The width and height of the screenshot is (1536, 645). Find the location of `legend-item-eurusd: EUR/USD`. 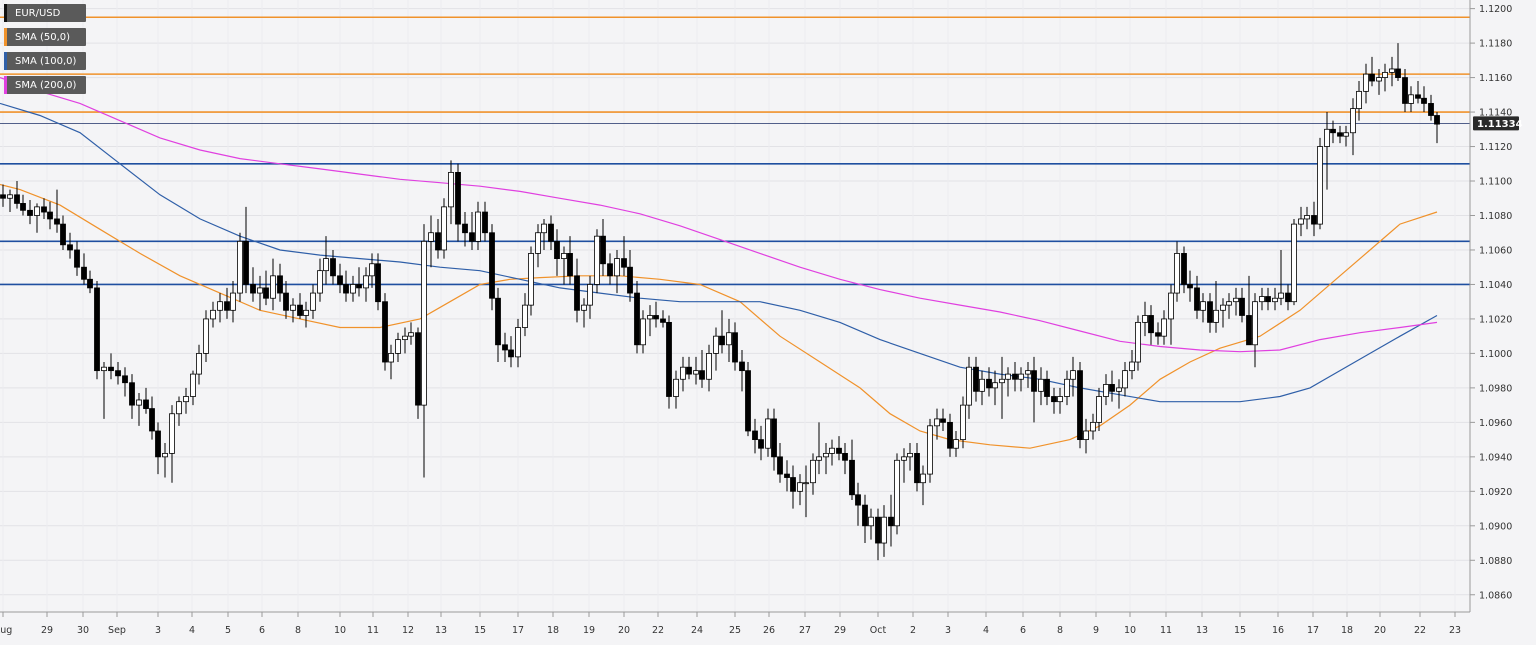

legend-item-eurusd: EUR/USD is located at coordinates (45, 13).